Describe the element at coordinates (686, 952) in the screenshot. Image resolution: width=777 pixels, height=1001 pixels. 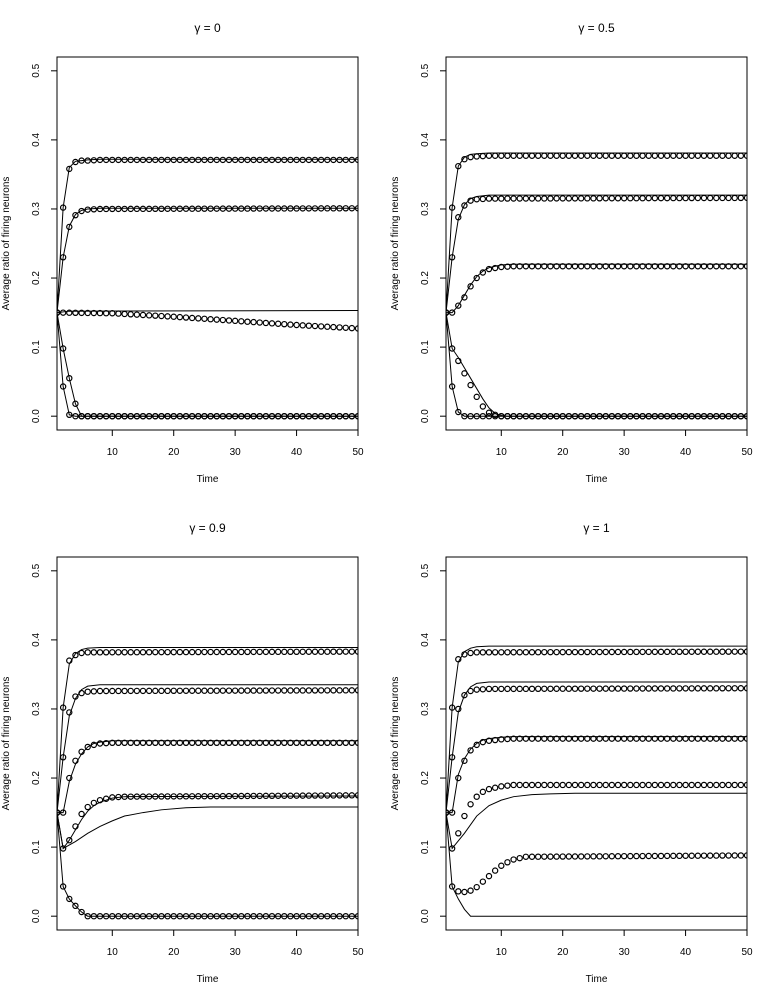
I see `x-tick-label: 40` at that location.